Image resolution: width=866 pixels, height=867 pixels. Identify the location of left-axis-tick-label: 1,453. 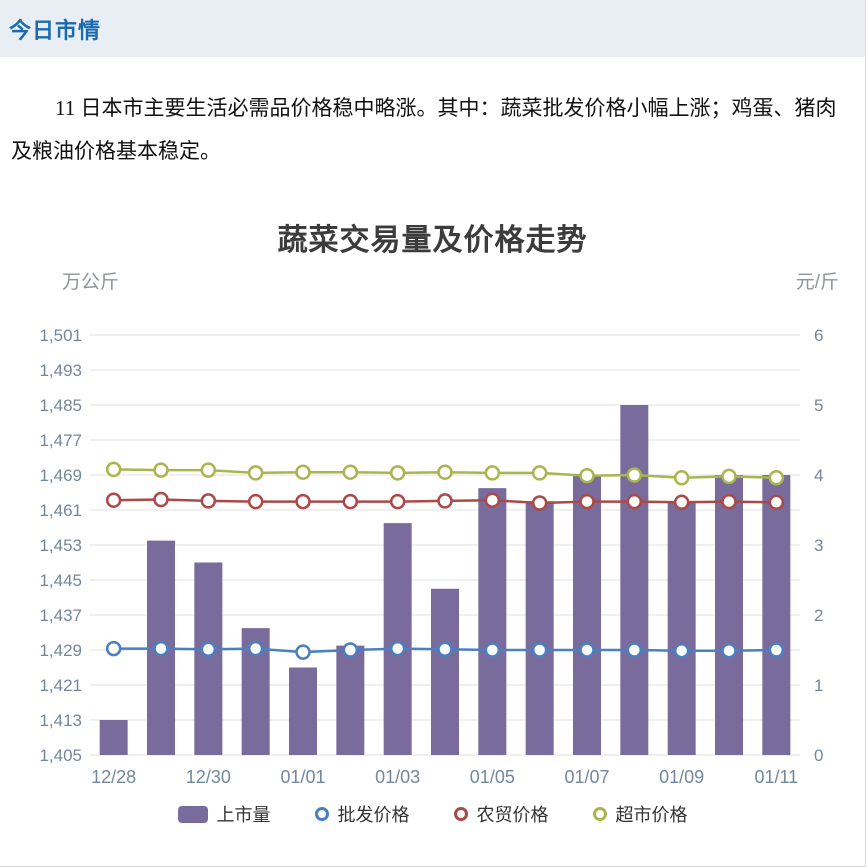
(60, 545).